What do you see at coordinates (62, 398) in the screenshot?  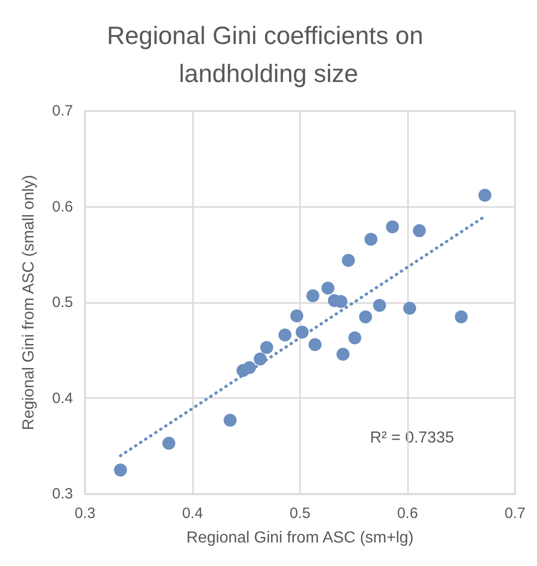 I see `y-tick-label: 0.4` at bounding box center [62, 398].